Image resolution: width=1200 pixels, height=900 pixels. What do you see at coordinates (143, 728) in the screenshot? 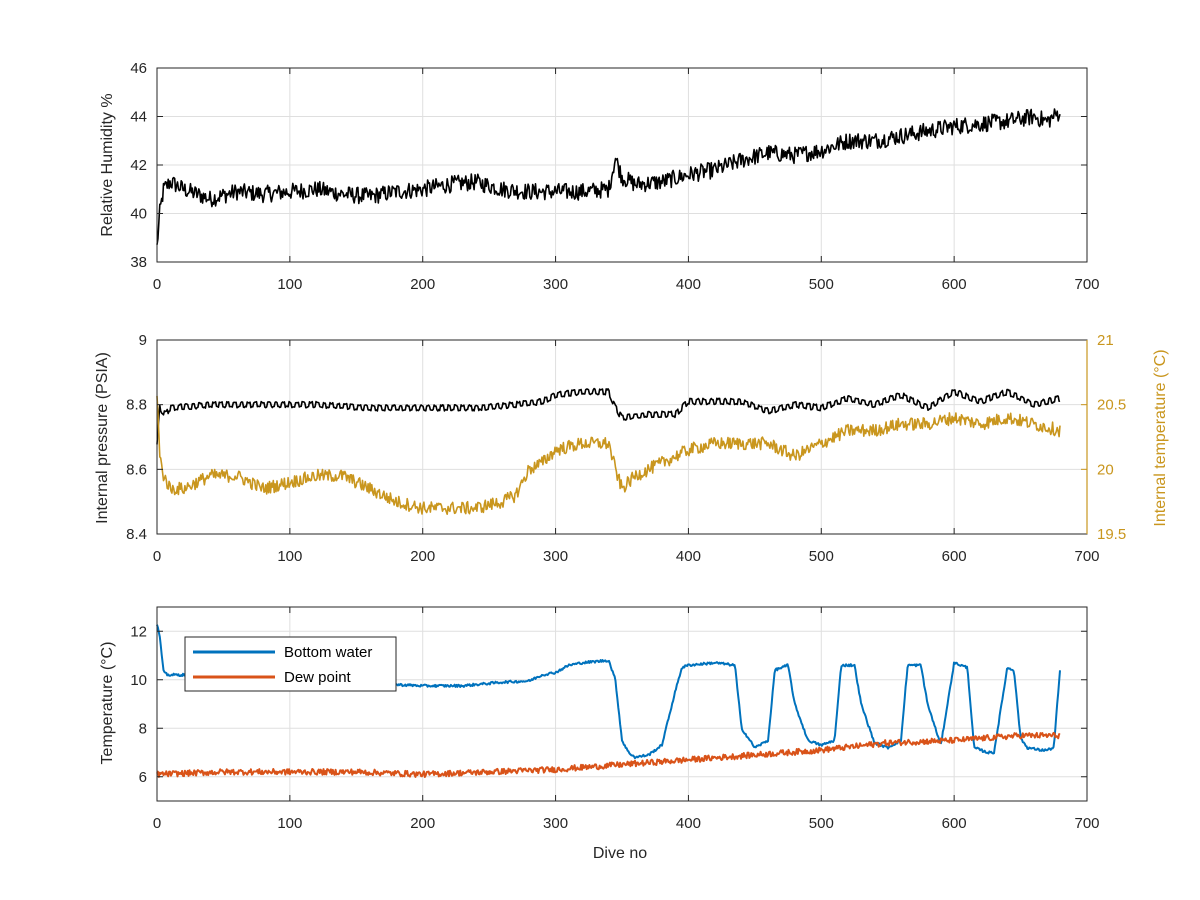
I see `y-tick-label: 8` at bounding box center [143, 728].